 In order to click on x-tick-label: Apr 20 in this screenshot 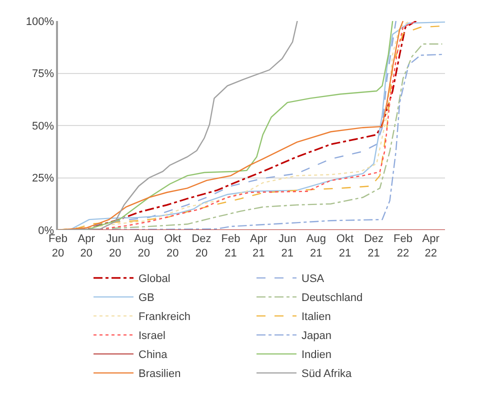, I will do `click(87, 246)`.